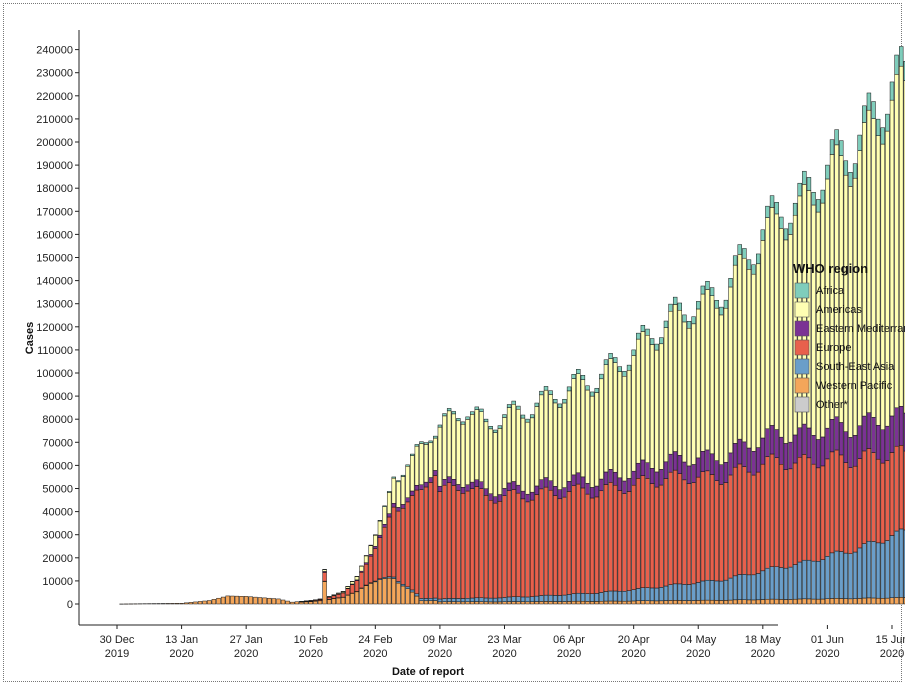 Image resolution: width=905 pixels, height=685 pixels. What do you see at coordinates (246, 640) in the screenshot?
I see `x-tick-label: 27 Jan` at bounding box center [246, 640].